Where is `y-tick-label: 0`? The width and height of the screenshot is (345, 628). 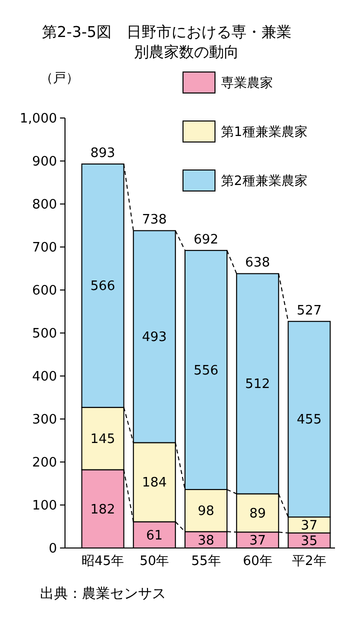 y-tick-label: 0 is located at coordinates (52, 549).